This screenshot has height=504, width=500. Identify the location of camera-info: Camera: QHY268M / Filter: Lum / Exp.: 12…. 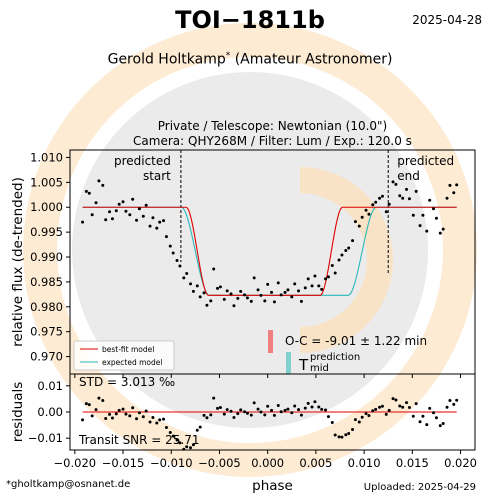
(272, 141).